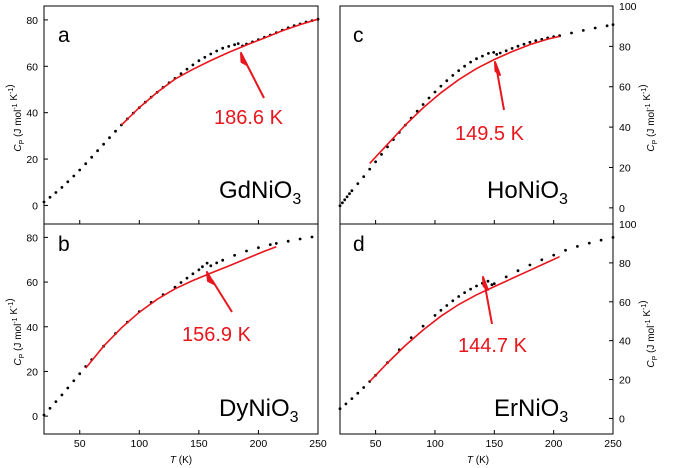  What do you see at coordinates (140, 444) in the screenshot?
I see `panel-b-x-tick-label: 100` at bounding box center [140, 444].